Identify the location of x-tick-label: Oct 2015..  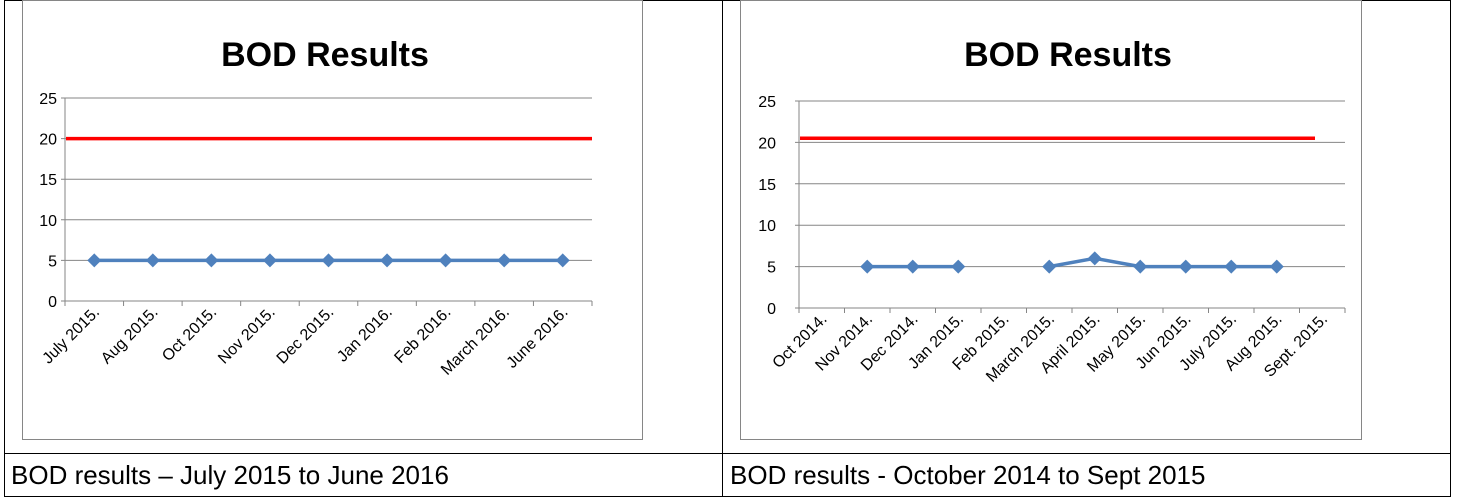
(189, 334).